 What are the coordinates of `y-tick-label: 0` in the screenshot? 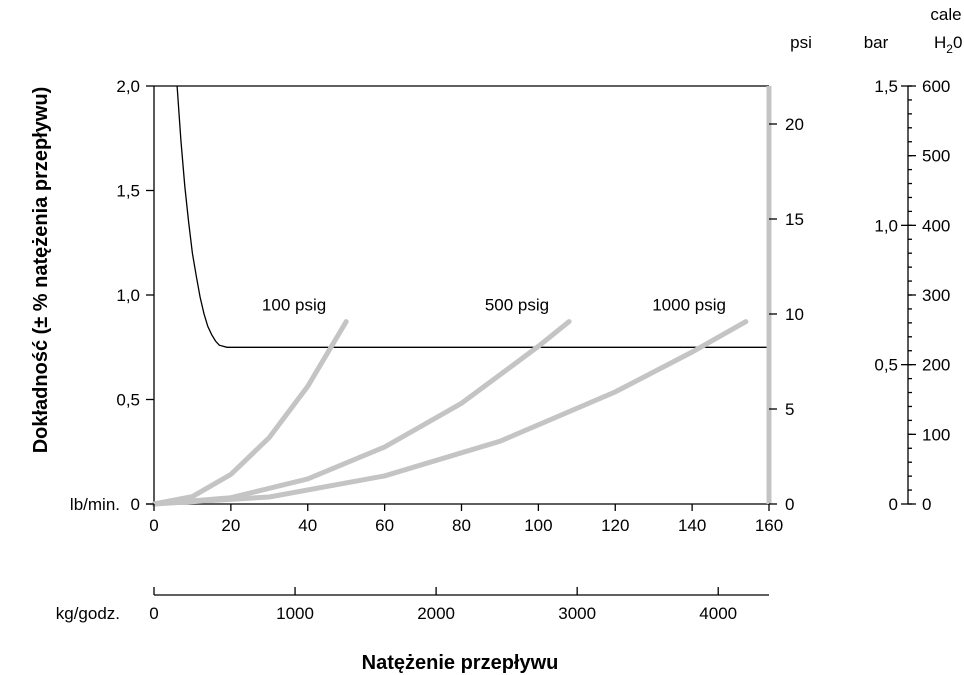 It's located at (135, 504).